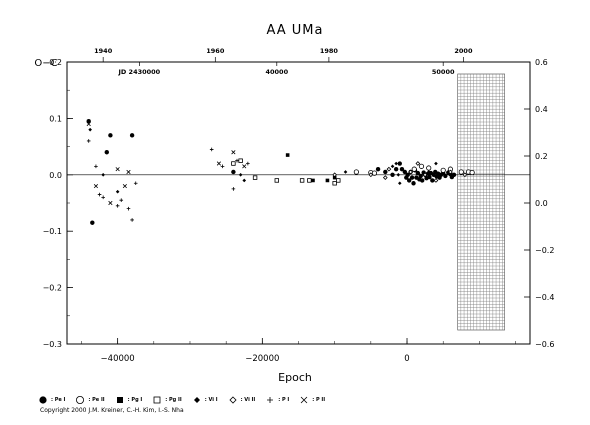  What do you see at coordinates (541, 203) in the screenshot?
I see `right-y-tick-label: 0.0` at bounding box center [541, 203].